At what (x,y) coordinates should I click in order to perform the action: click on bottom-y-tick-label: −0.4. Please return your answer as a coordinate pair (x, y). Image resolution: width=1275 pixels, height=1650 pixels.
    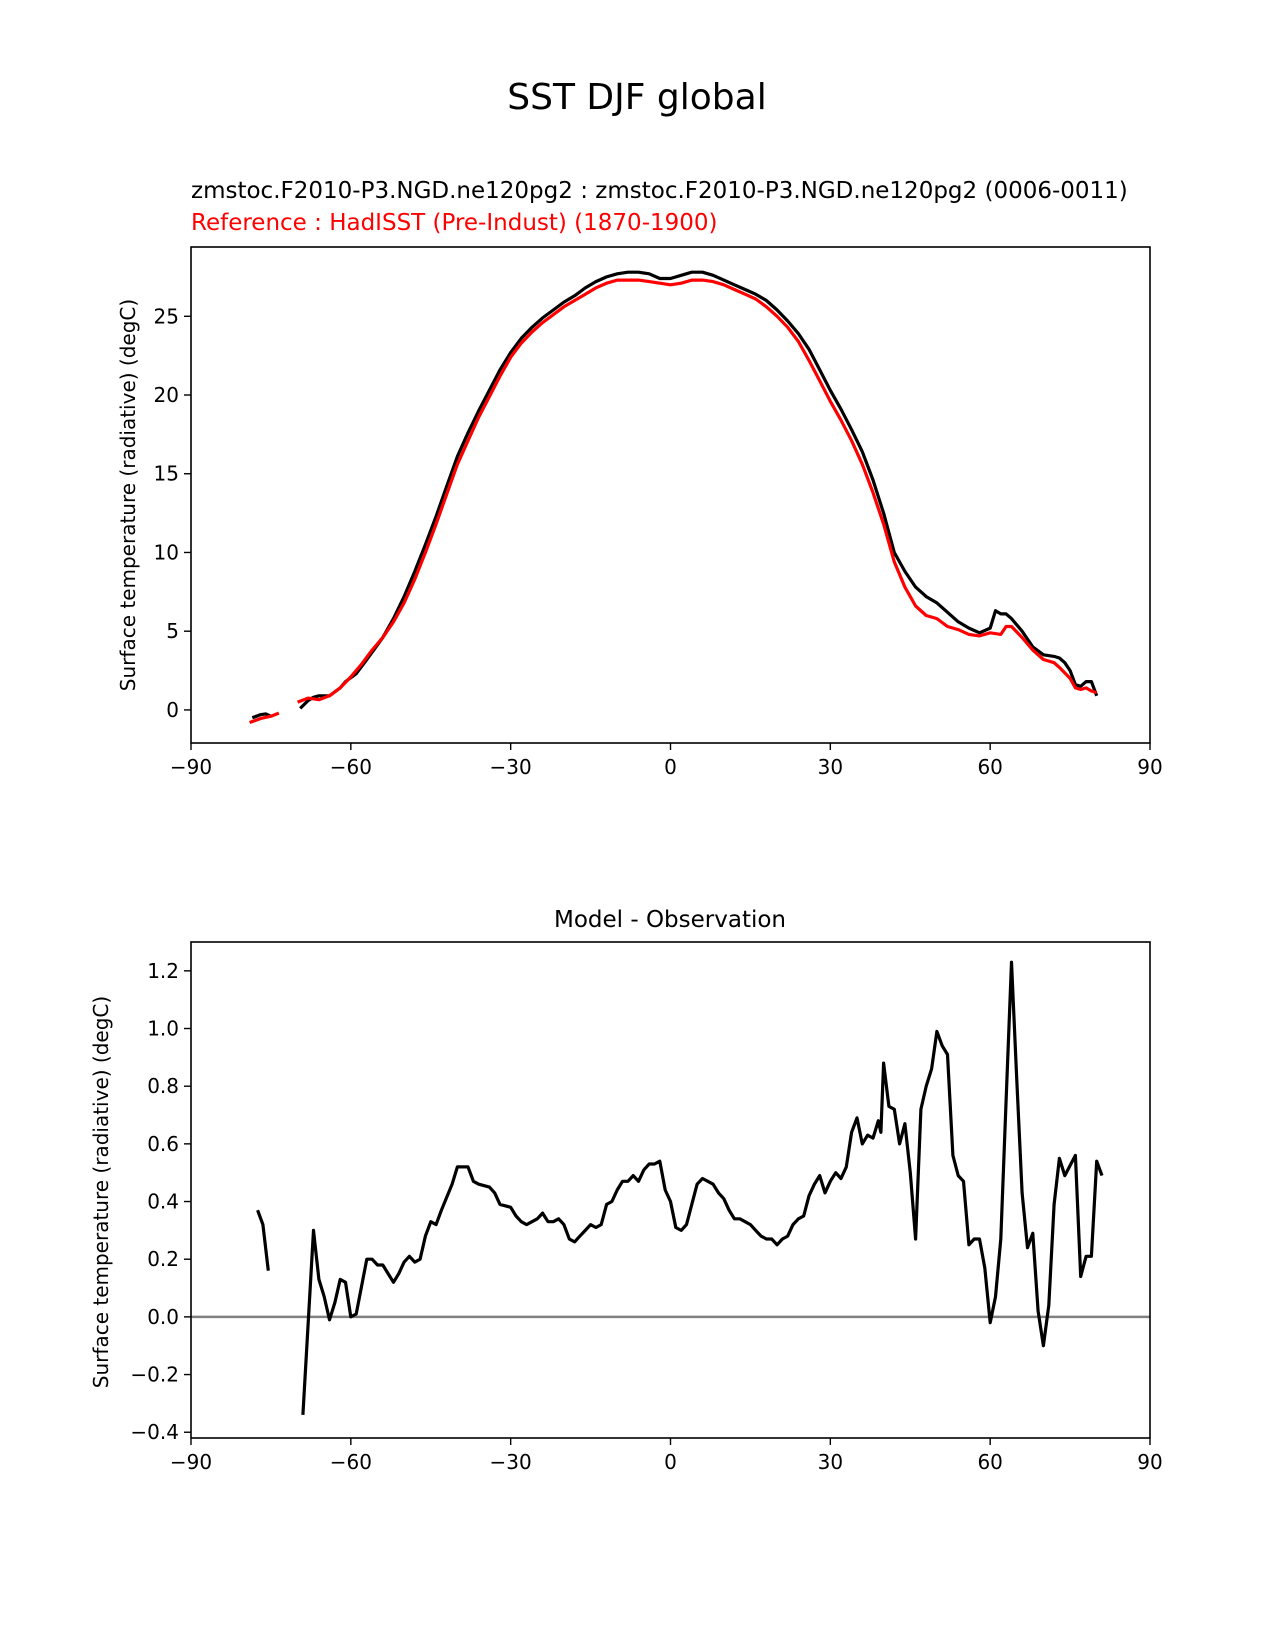
    Looking at the image, I should click on (154, 1432).